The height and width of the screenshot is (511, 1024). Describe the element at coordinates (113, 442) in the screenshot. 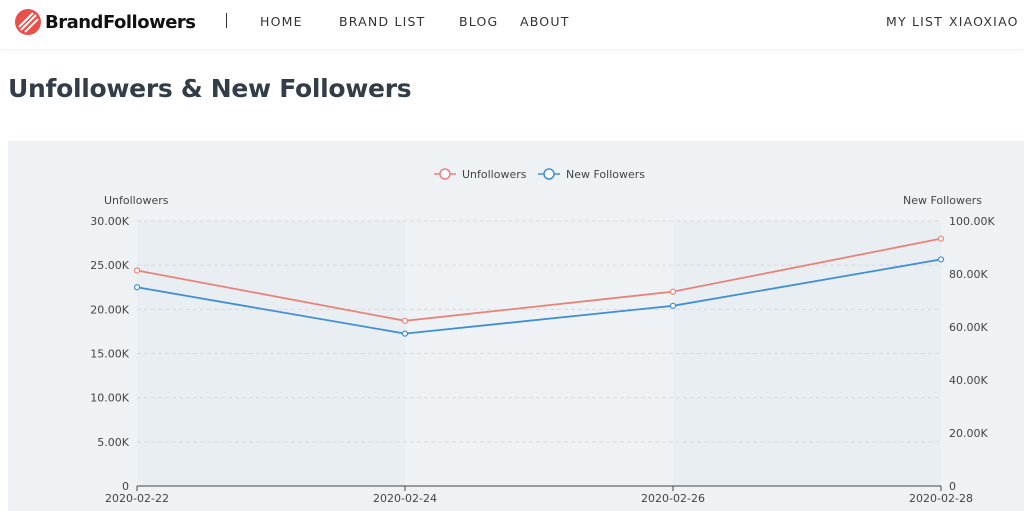

I see `y-left-tick-label: 5.00K` at that location.